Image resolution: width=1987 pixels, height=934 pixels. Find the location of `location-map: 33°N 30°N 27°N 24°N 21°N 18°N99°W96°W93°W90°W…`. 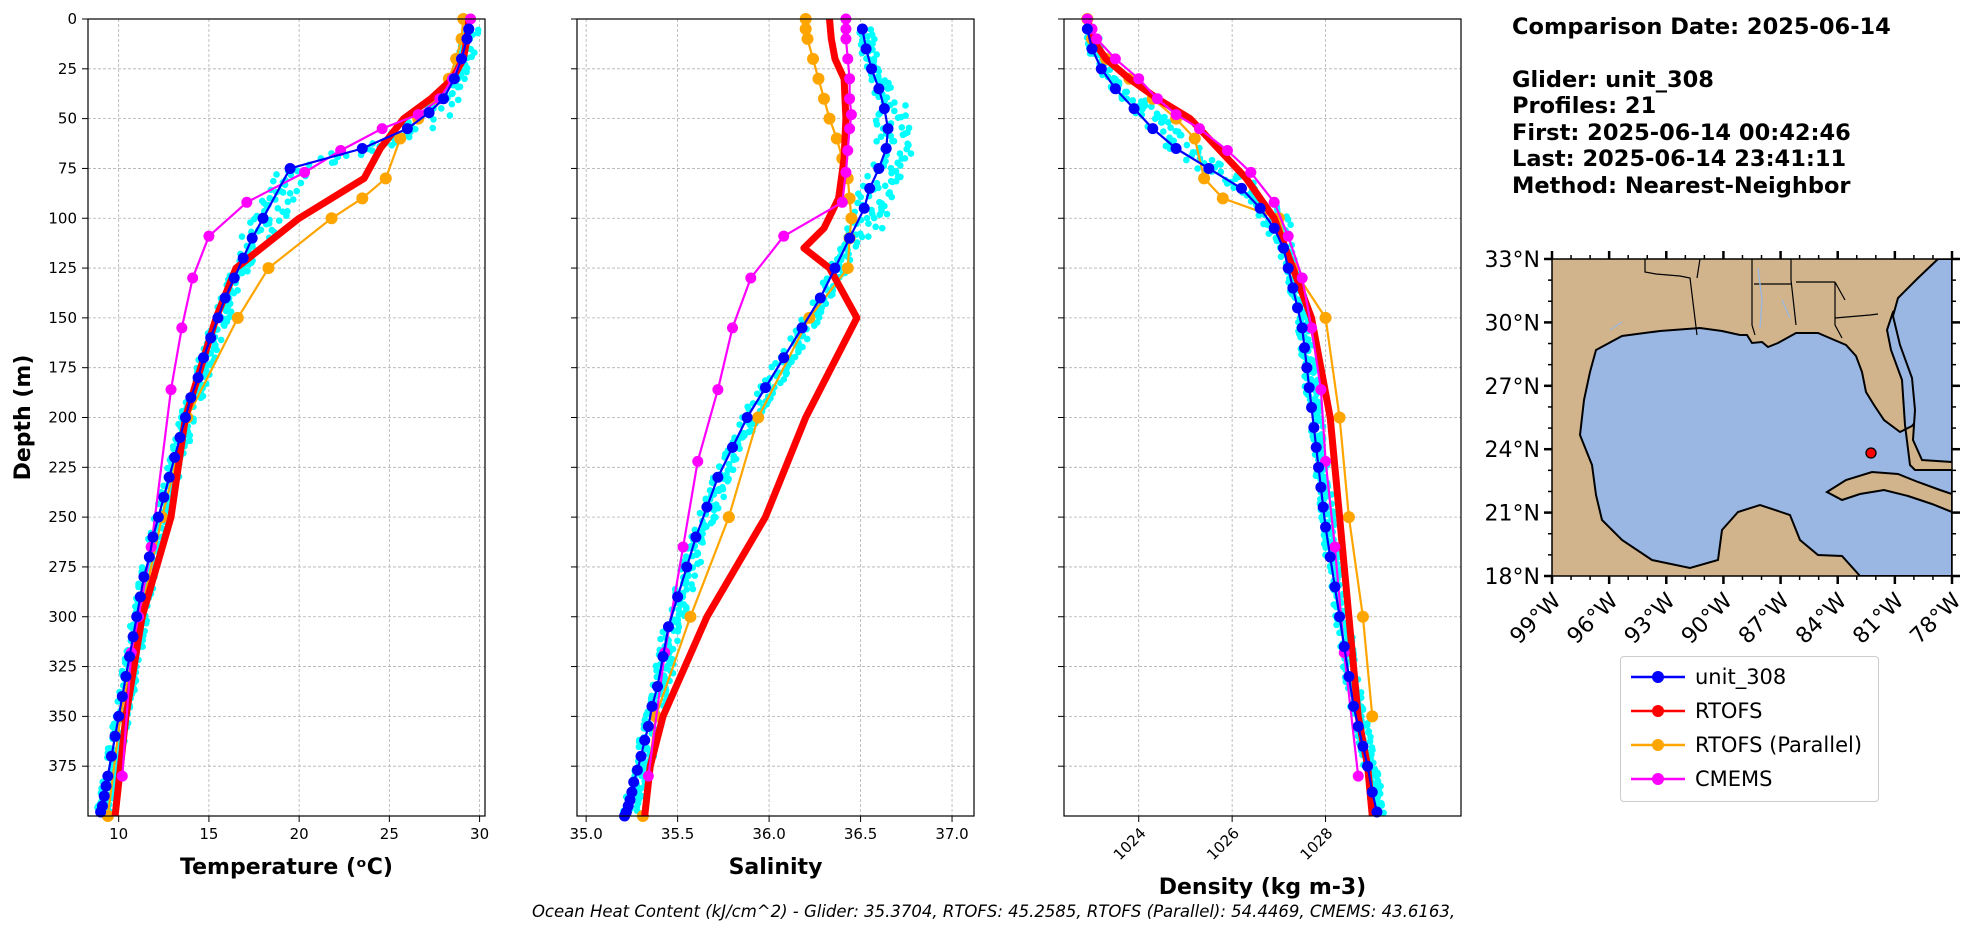

location-map: 33°N 30°N 27°N 24°N 21°N 18°N99°W96°W93°W90°W… is located at coordinates (1726, 448).